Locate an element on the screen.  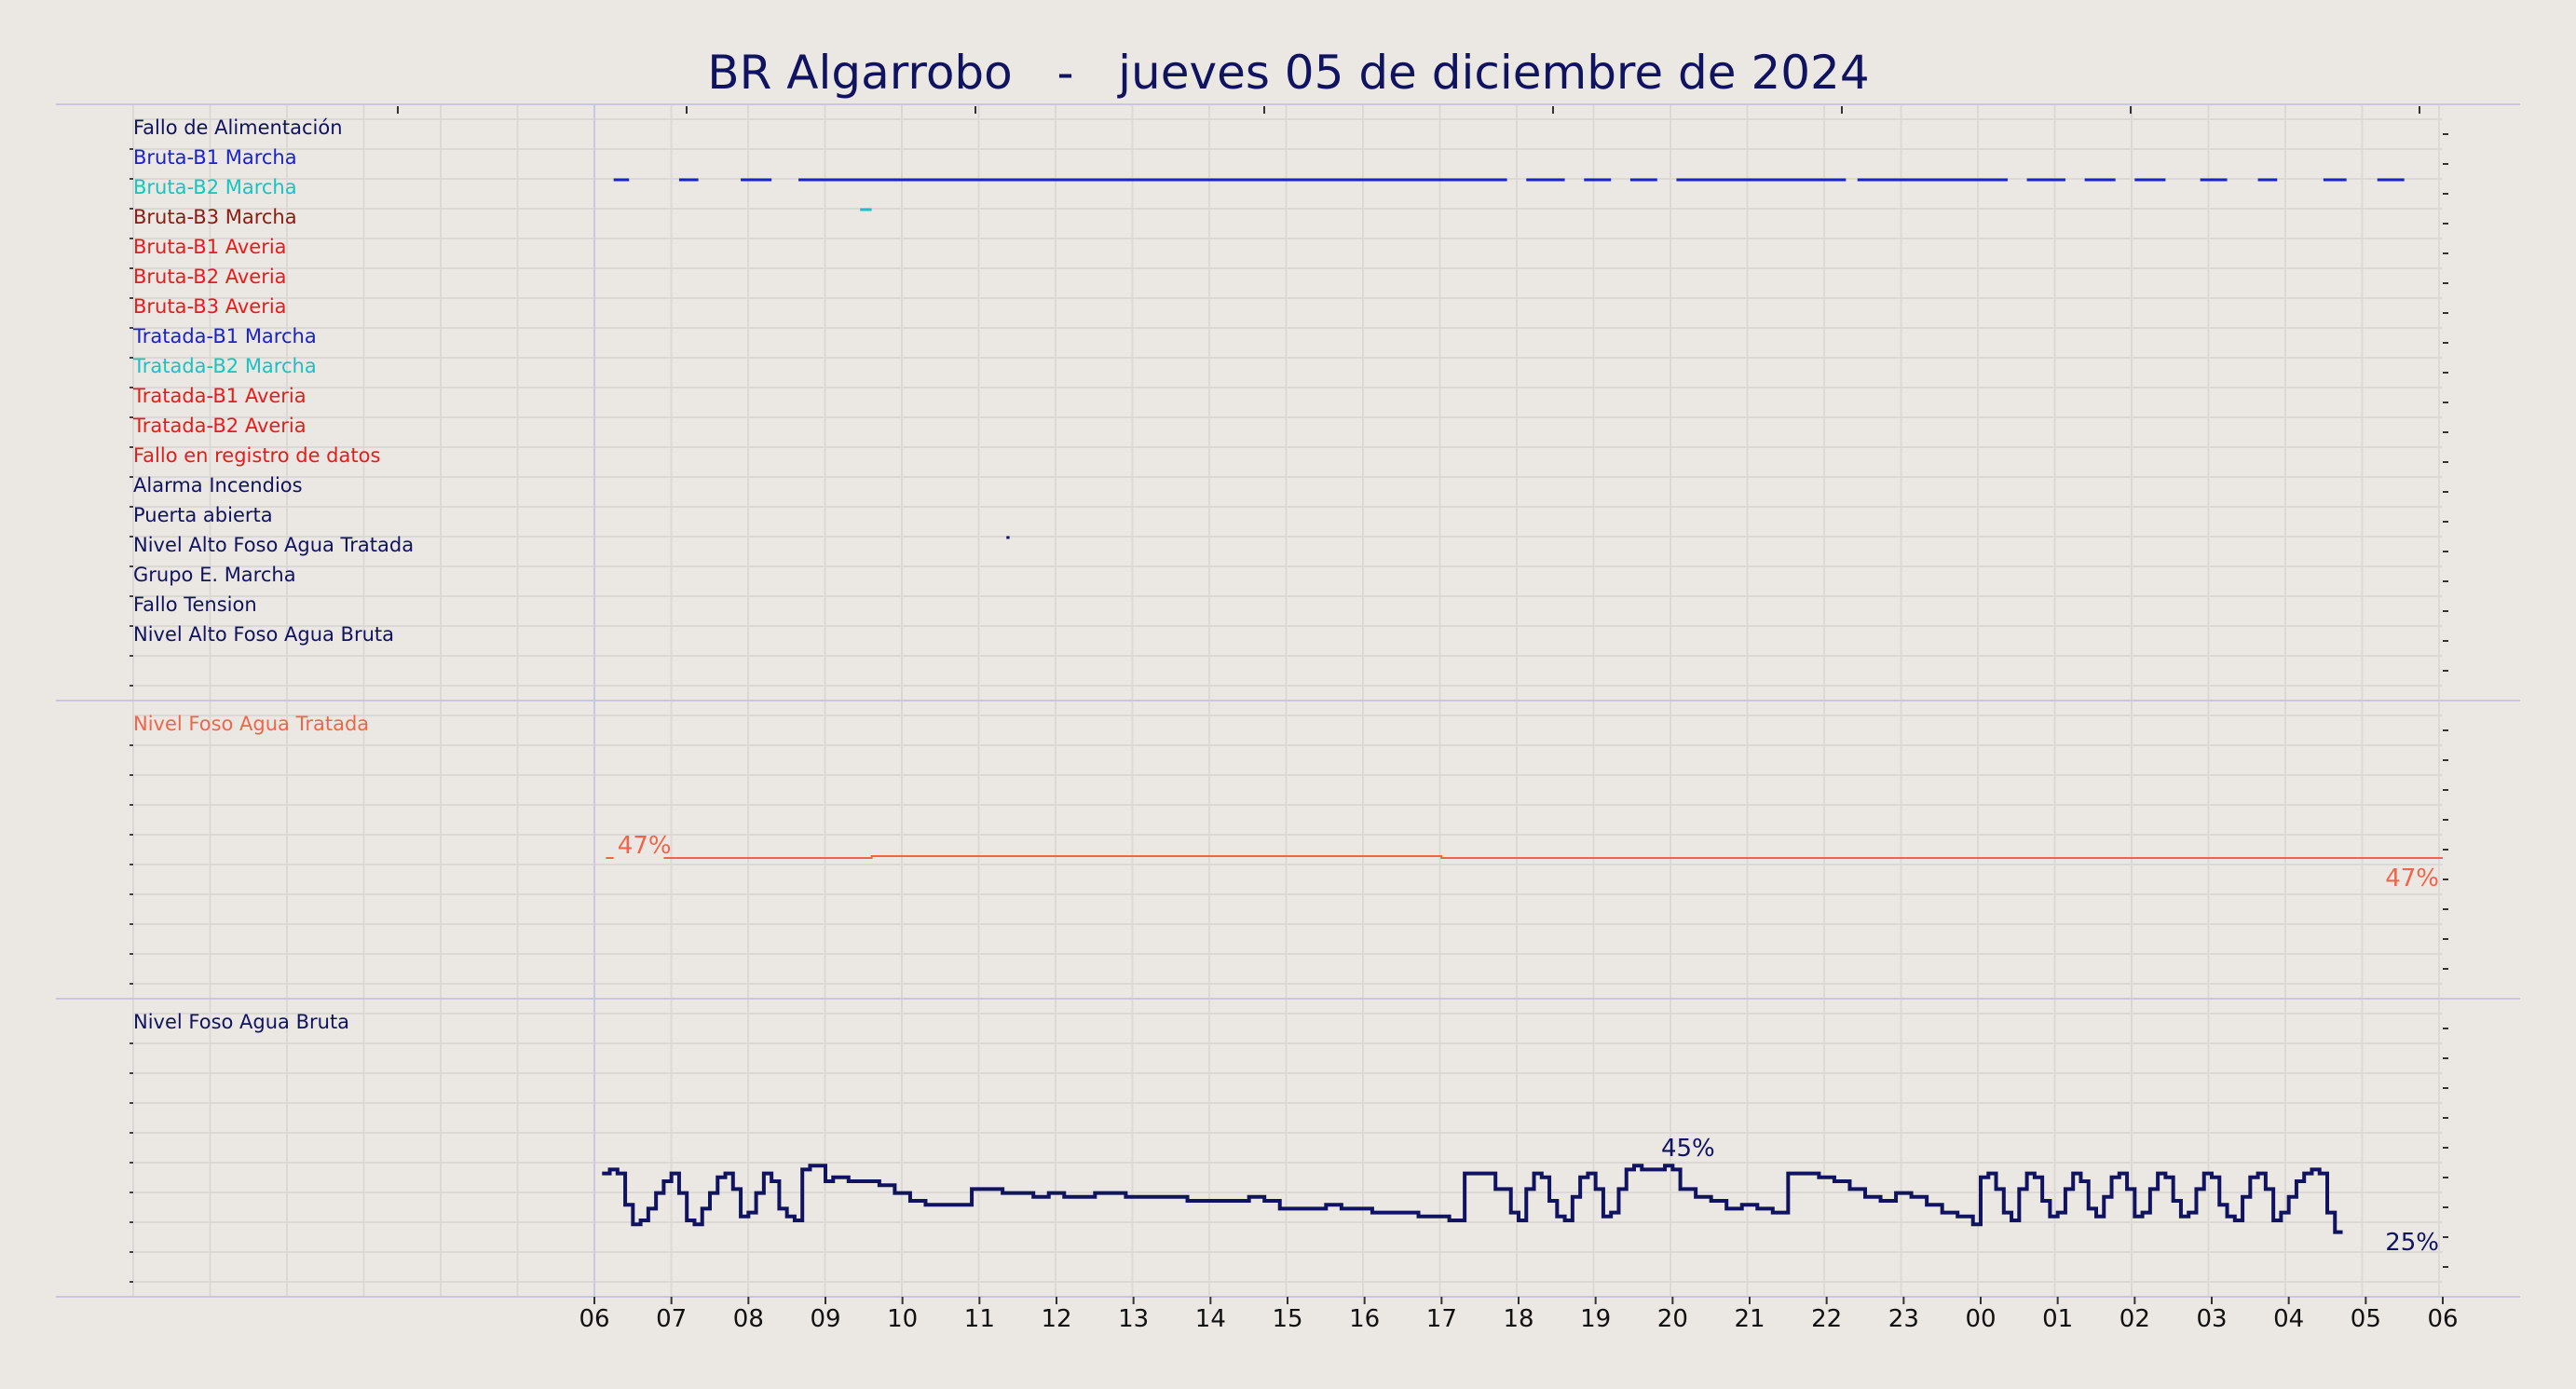
x-tick-label: 14 is located at coordinates (1210, 1319).